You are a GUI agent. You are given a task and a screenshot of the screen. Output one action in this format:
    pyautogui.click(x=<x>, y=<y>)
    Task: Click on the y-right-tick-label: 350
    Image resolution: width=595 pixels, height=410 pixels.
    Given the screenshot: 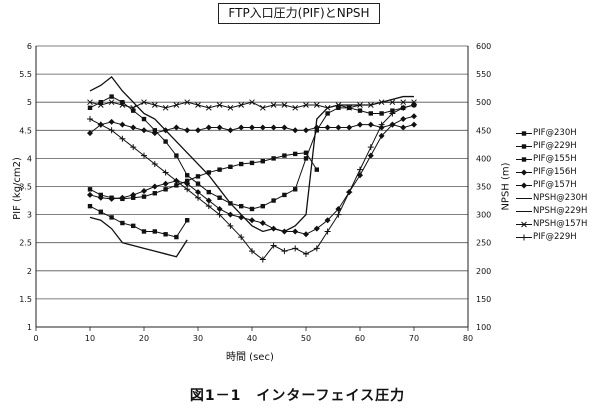 What is the action you would take?
    pyautogui.click(x=483, y=187)
    